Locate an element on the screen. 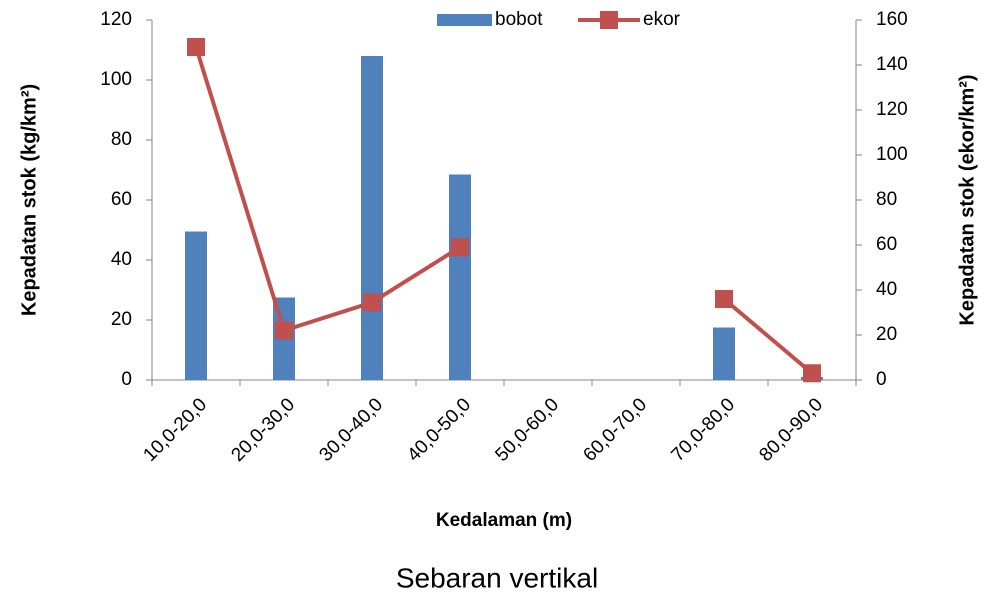  x-tick-label: 10,0-20,0 is located at coordinates (175, 430).